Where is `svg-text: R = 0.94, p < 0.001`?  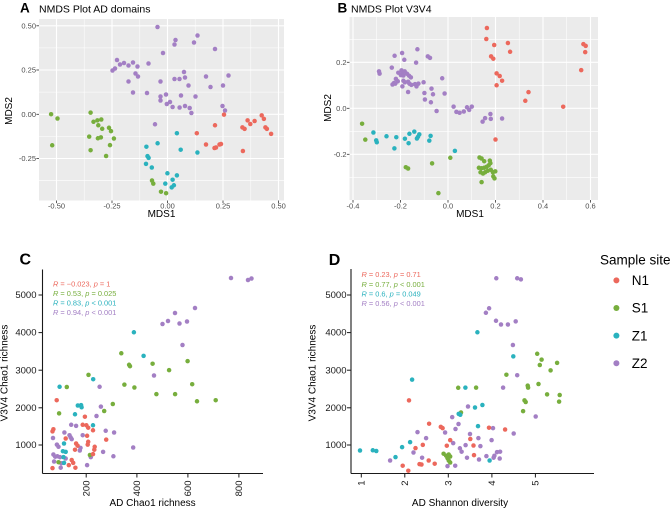 svg-text: R = 0.94, p < 0.001 is located at coordinates (84, 312).